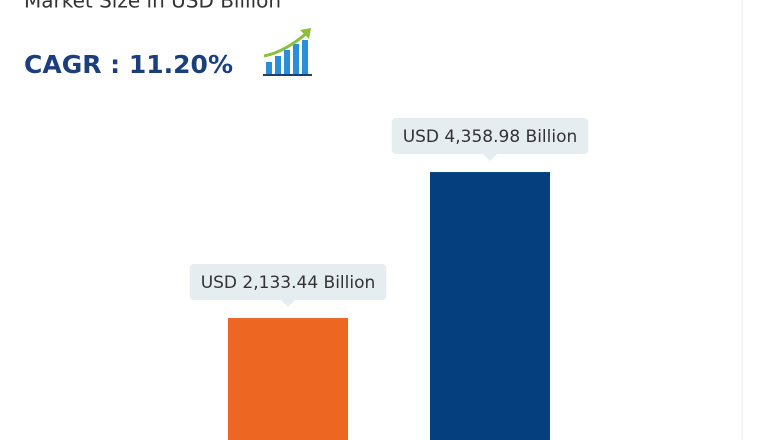  I want to click on growth-icon, so click(287, 52).